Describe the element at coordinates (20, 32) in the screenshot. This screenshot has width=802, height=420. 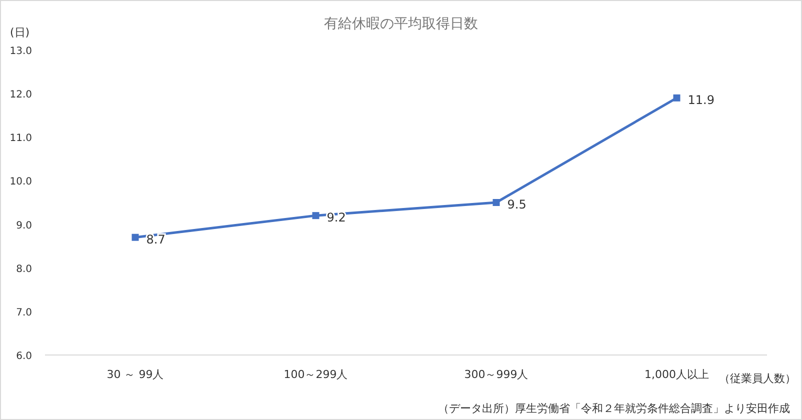
I see `y-axis-title: (日)` at that location.